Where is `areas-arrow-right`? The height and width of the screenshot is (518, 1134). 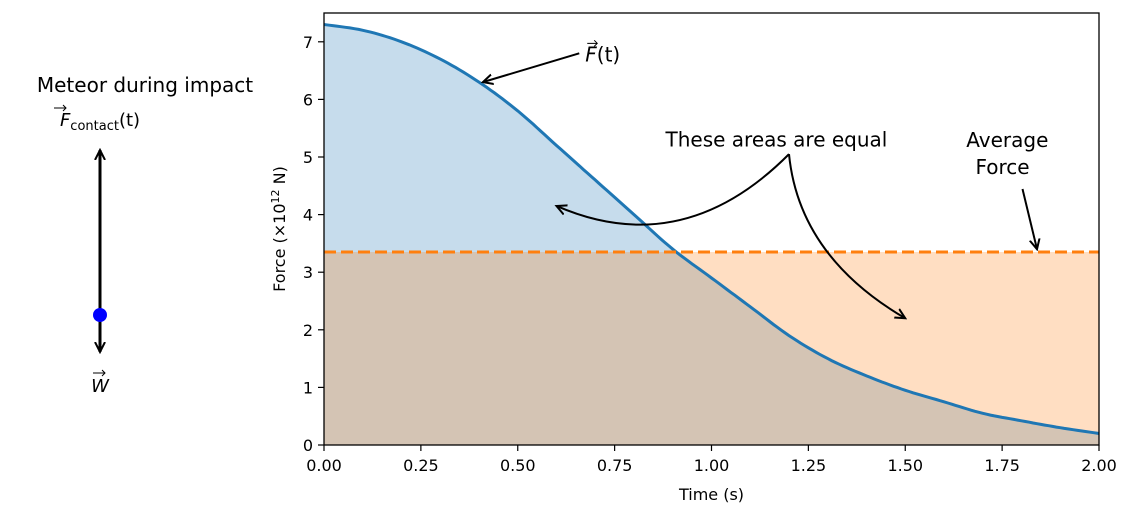
areas-arrow-right is located at coordinates (846, 236).